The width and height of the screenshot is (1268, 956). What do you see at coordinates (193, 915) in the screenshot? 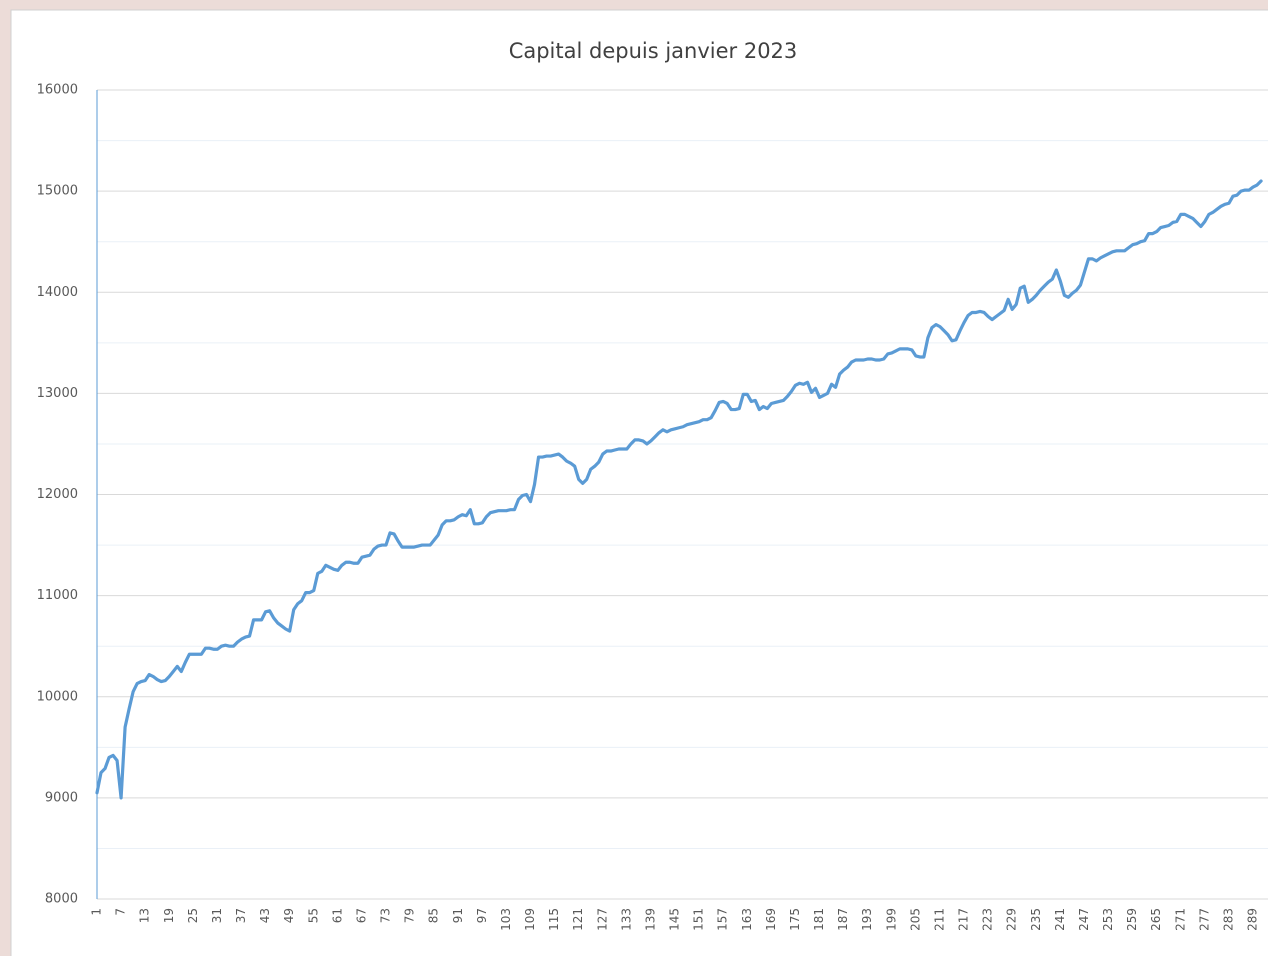
I see `x-tick-label: 25` at bounding box center [193, 915].